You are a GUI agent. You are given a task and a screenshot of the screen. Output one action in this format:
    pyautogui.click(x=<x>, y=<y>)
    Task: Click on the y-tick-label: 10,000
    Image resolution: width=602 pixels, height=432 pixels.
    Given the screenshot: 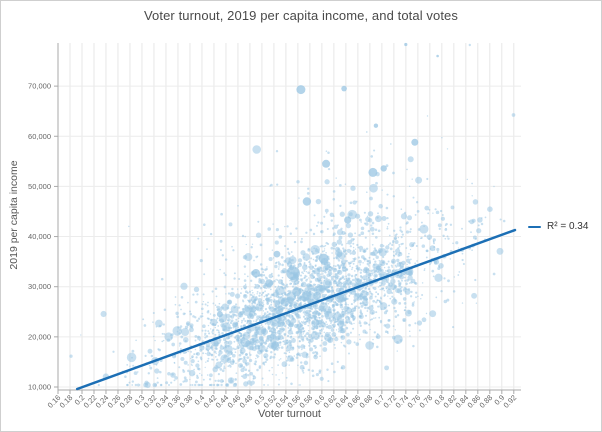 What is the action you would take?
    pyautogui.click(x=39, y=386)
    